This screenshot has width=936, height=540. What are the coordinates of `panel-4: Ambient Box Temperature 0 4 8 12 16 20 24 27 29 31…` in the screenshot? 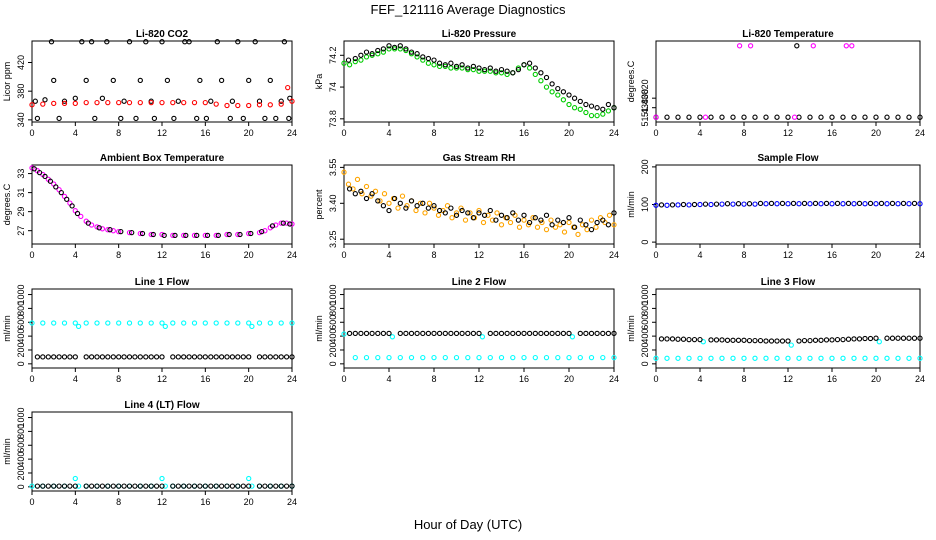 It's located at (149, 206).